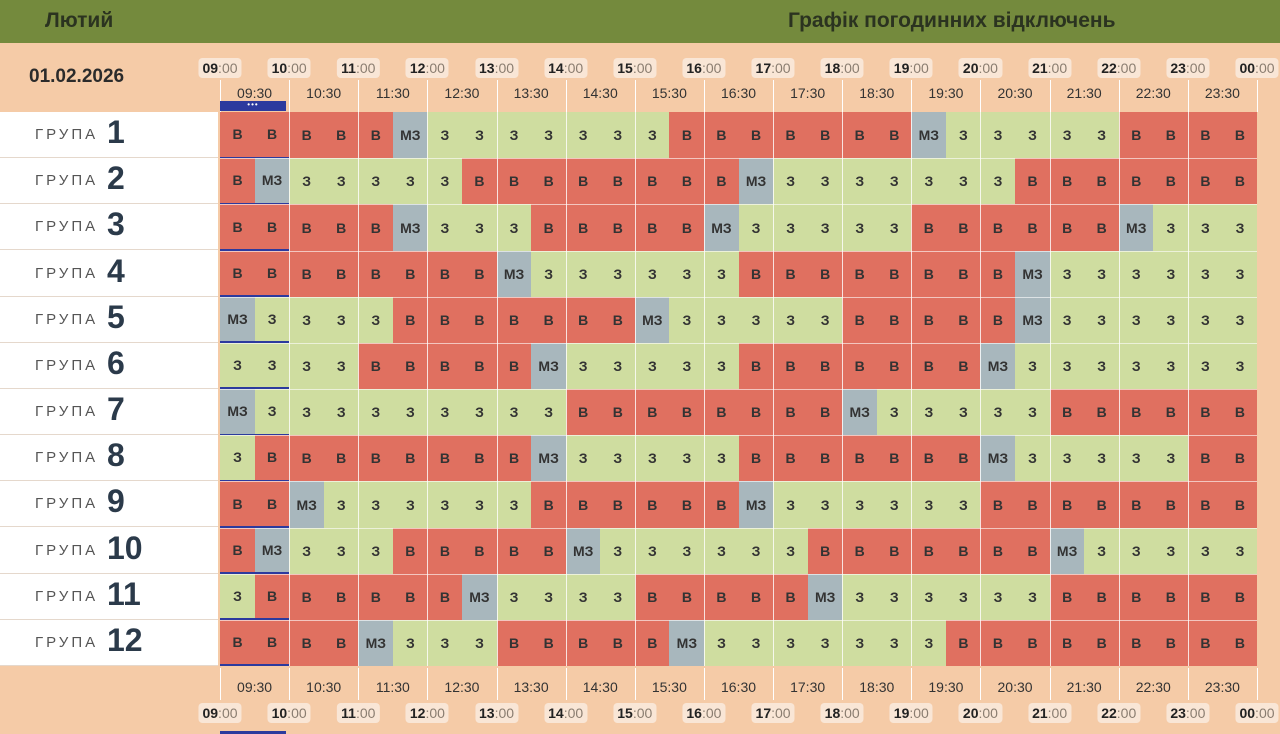 Image resolution: width=1280 pixels, height=734 pixels. Describe the element at coordinates (980, 713) in the screenshot. I see `hour-label-bottom: 20:00` at that location.